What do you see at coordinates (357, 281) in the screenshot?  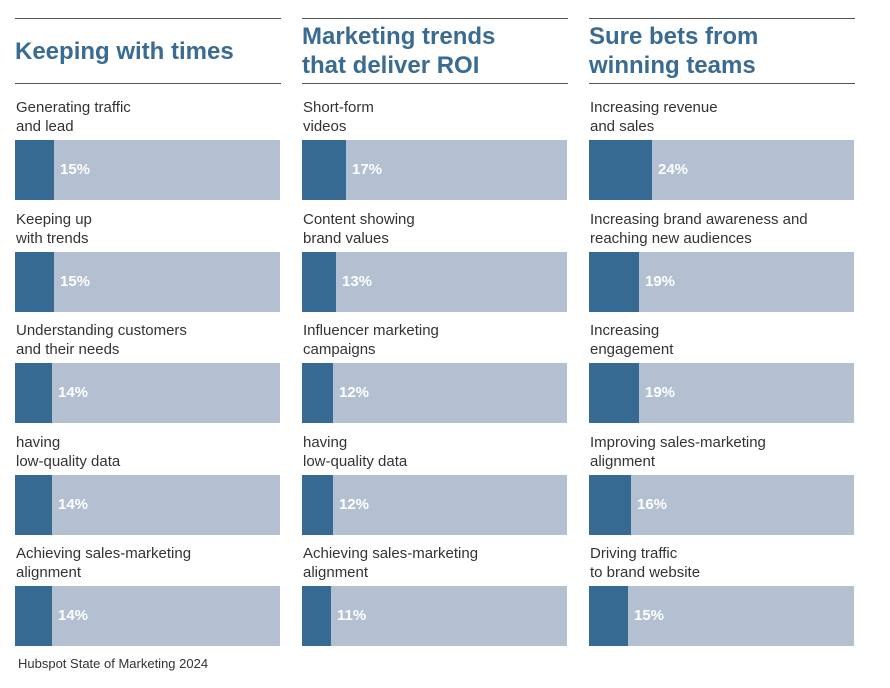 I see `bar-value-label: 13%` at bounding box center [357, 281].